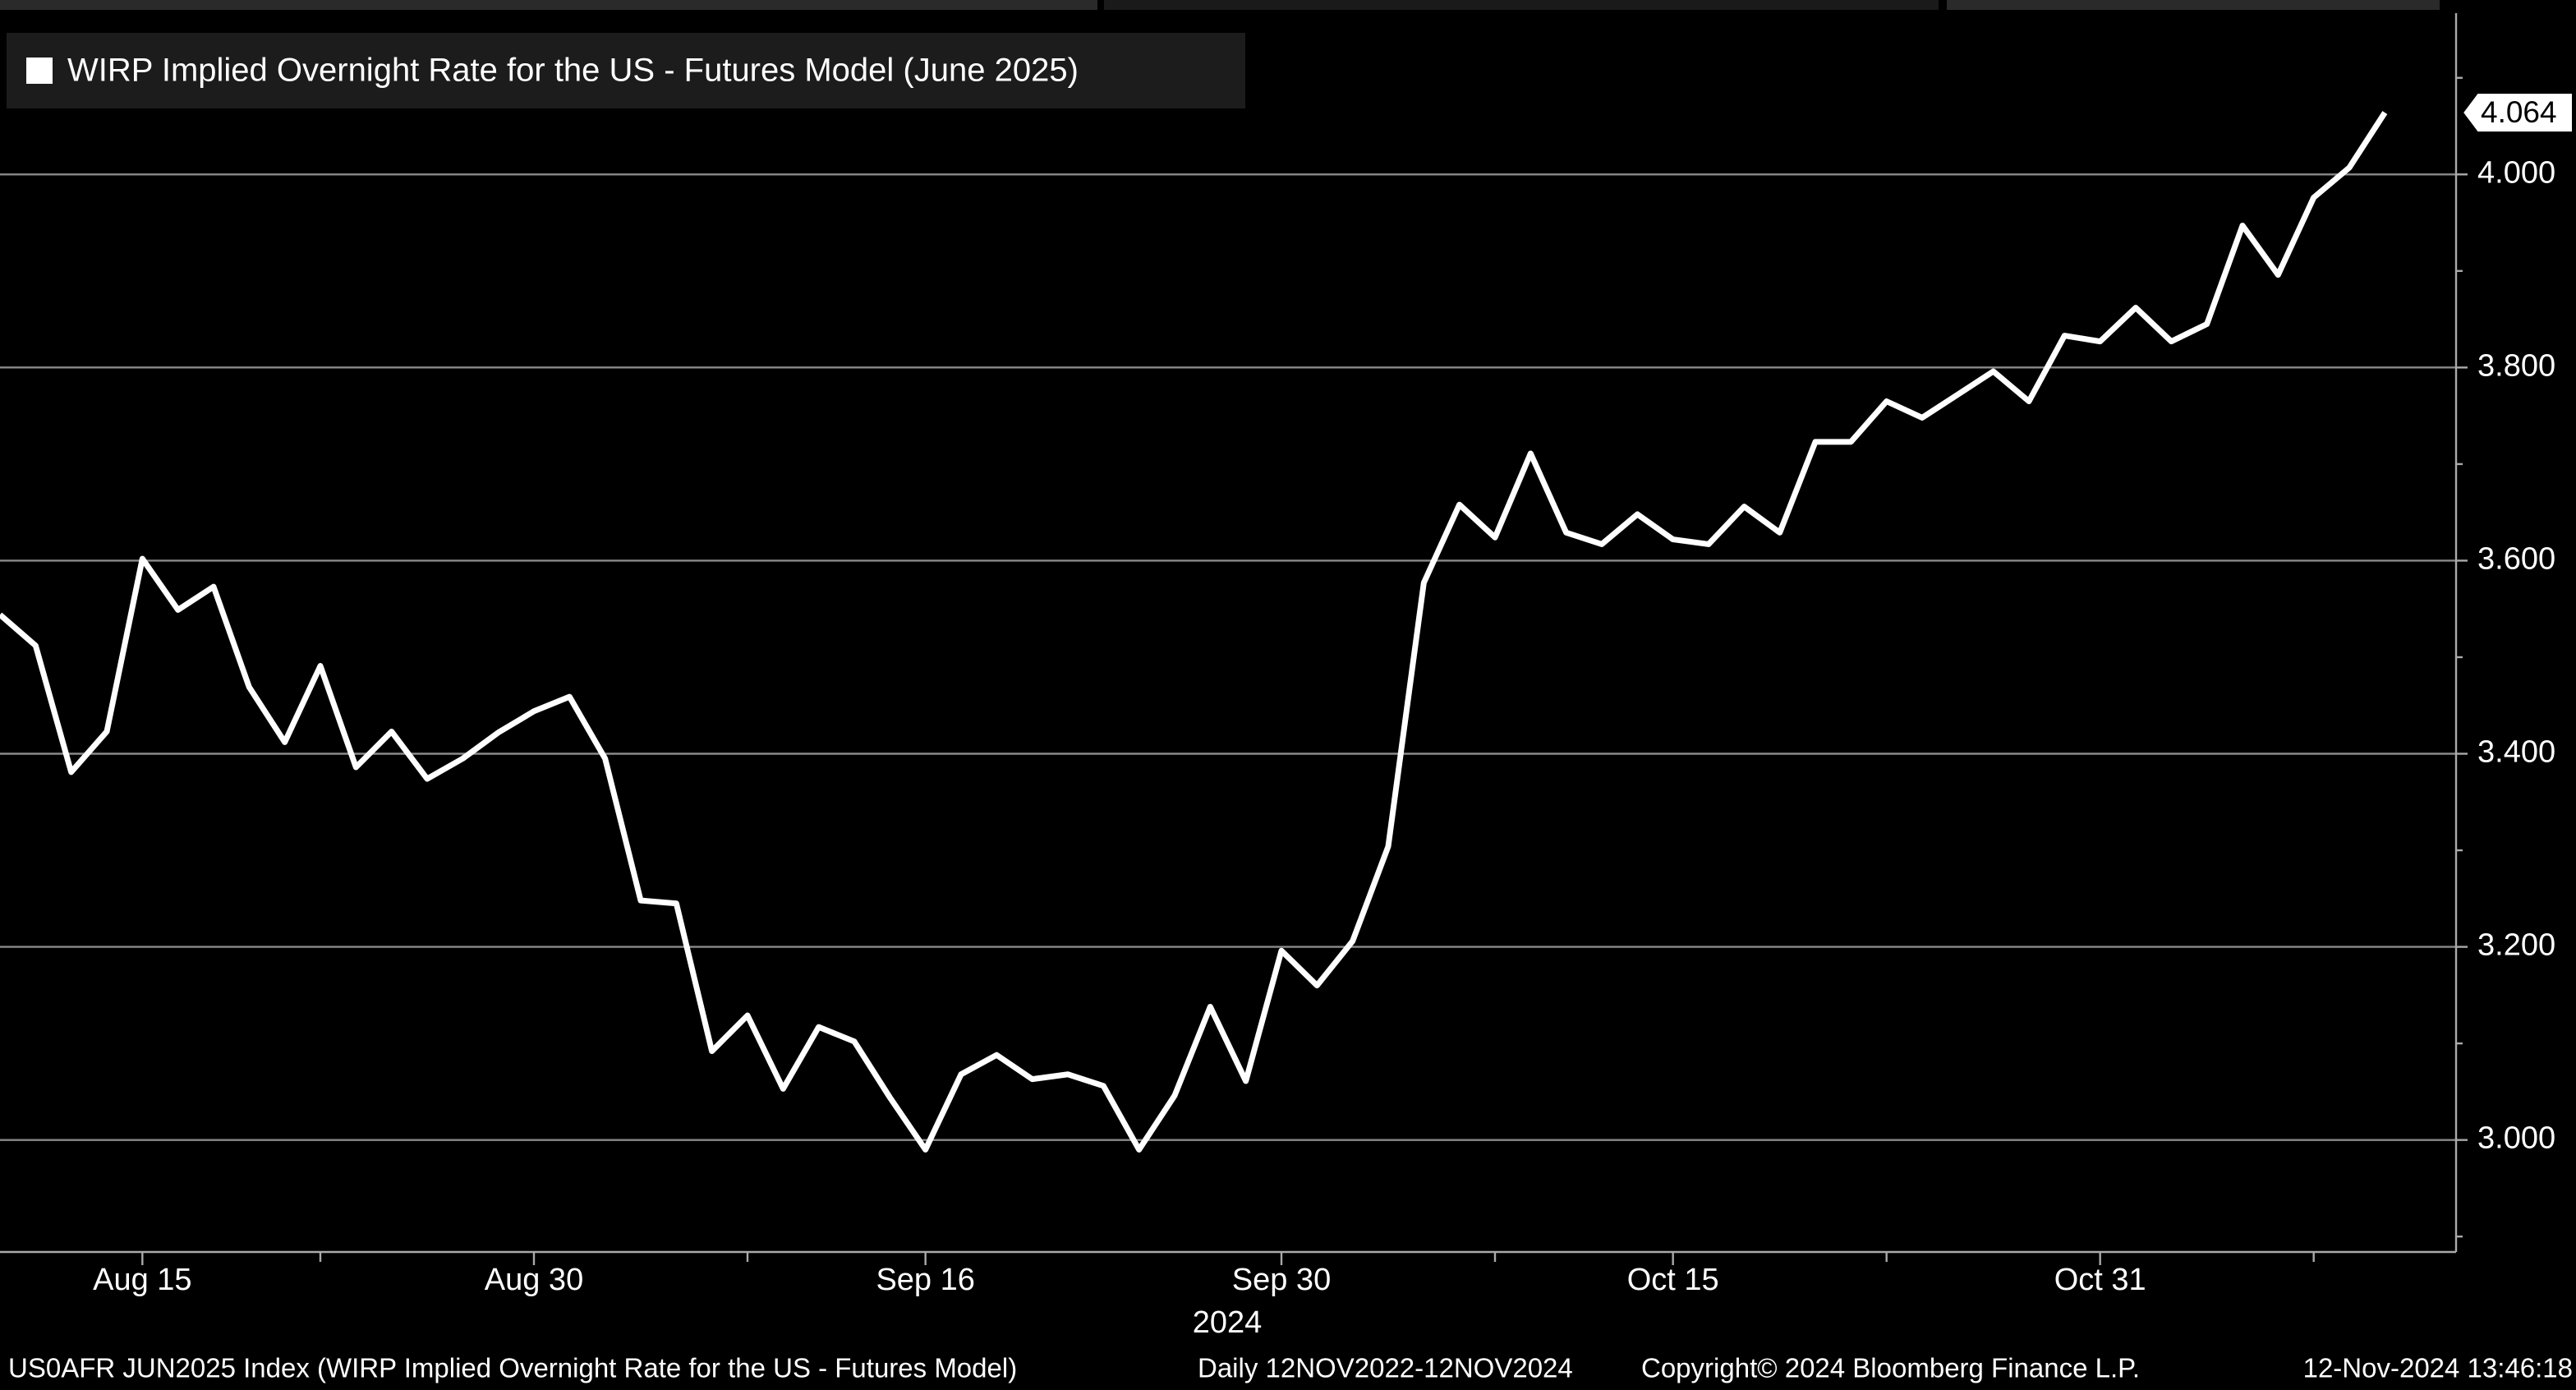 The image size is (2576, 1390). What do you see at coordinates (39, 71) in the screenshot?
I see `legend-swatch` at bounding box center [39, 71].